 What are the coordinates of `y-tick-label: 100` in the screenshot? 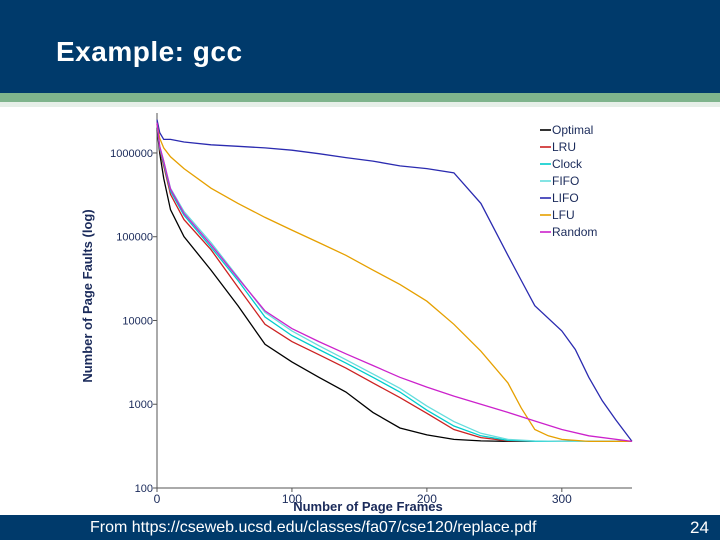 It's located at (144, 489).